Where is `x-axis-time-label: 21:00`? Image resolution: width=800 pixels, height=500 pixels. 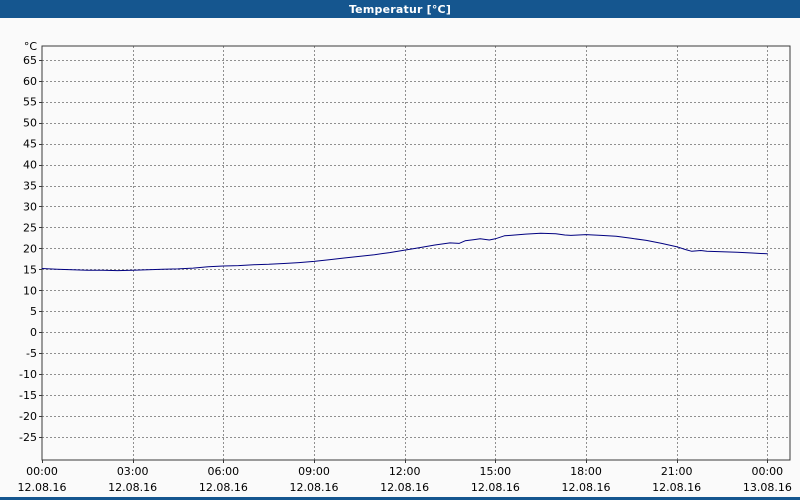
x-axis-time-label: 21:00 is located at coordinates (677, 471).